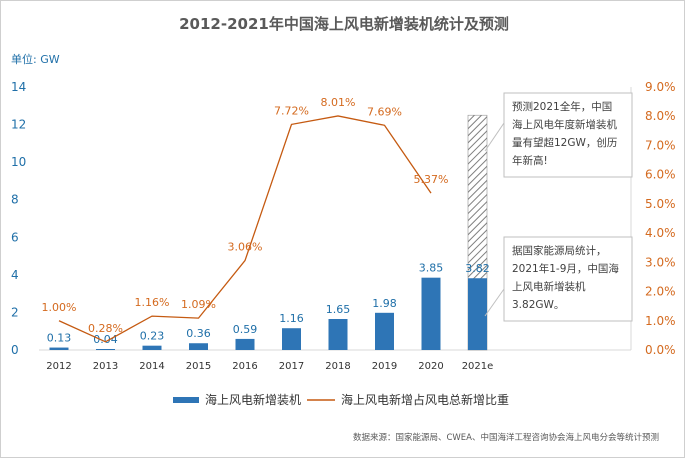 Image resolution: width=687 pixels, height=460 pixels. What do you see at coordinates (431, 268) in the screenshot?
I see `bar-data-label: 3.85` at bounding box center [431, 268].